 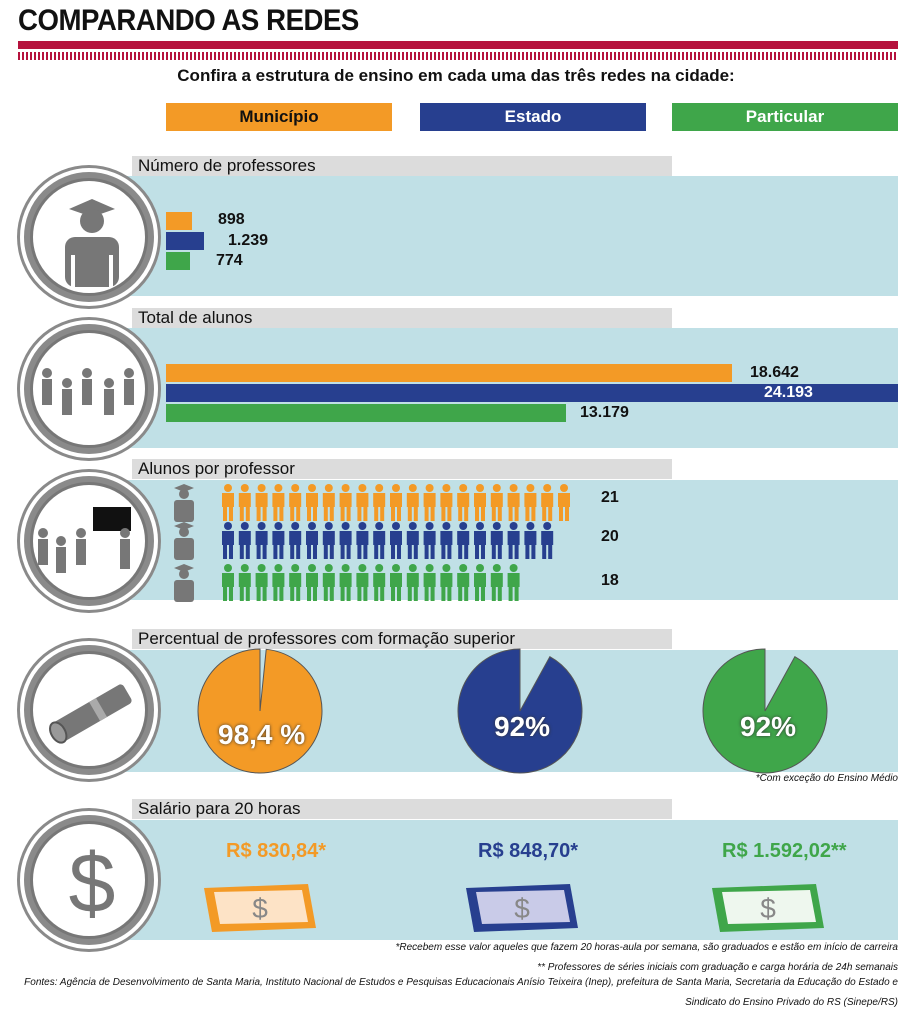 I want to click on value-app-estado: 20, so click(x=610, y=536).